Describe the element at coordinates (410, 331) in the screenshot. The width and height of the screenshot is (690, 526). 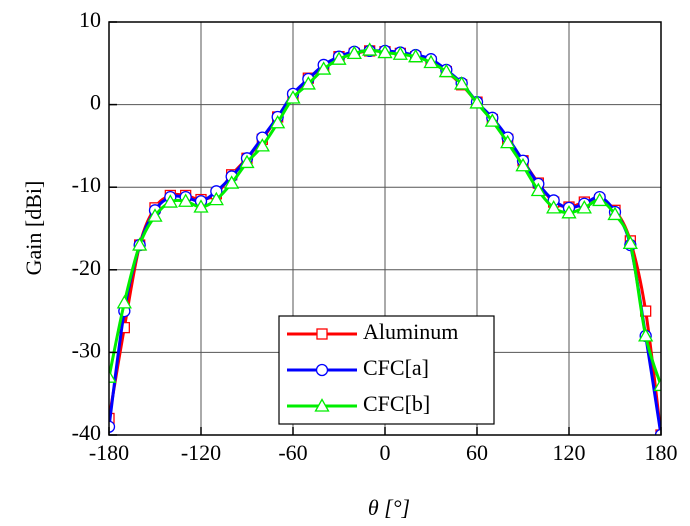
I see `legend-label: Aluminum` at that location.